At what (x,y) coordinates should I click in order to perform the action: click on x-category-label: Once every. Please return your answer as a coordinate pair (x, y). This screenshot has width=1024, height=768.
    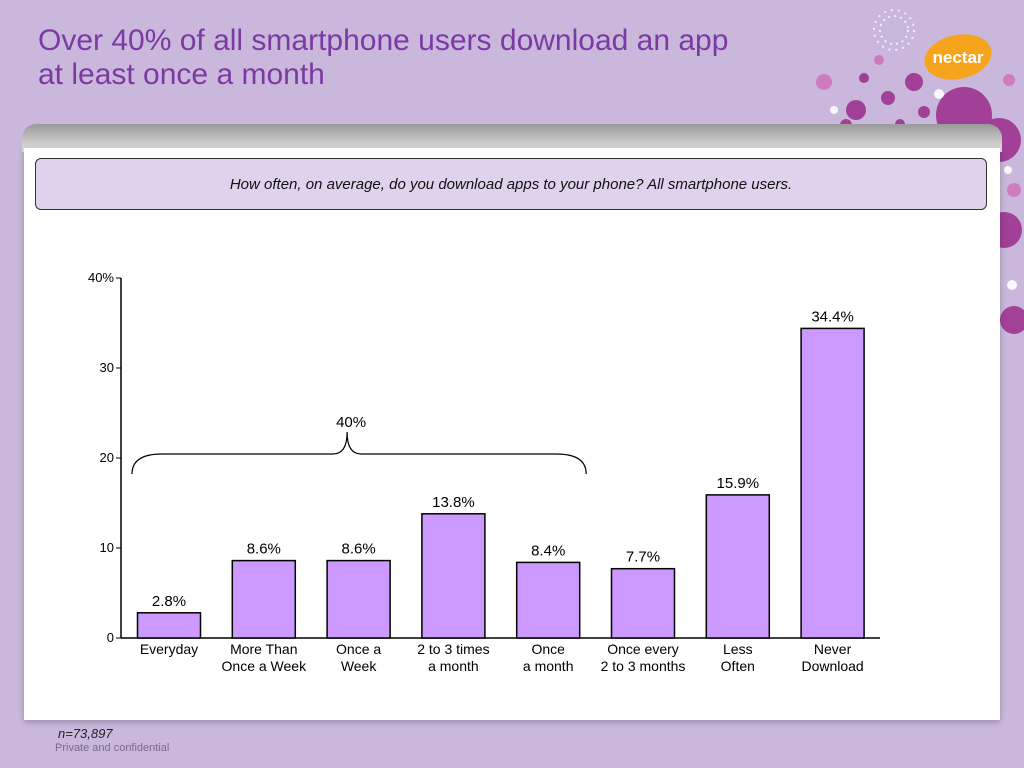
    Looking at the image, I should click on (643, 649).